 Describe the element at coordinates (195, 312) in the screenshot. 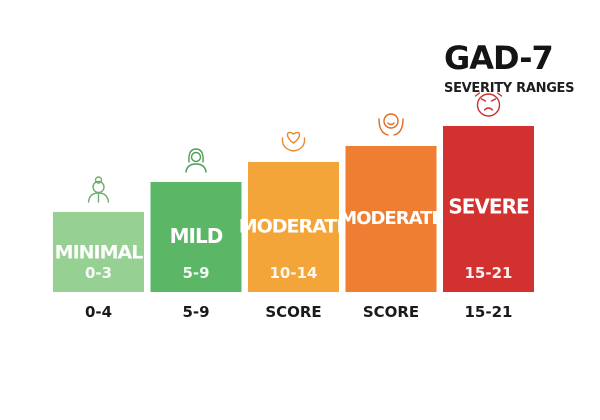

I see `x-tick-label-2: 5-9` at that location.